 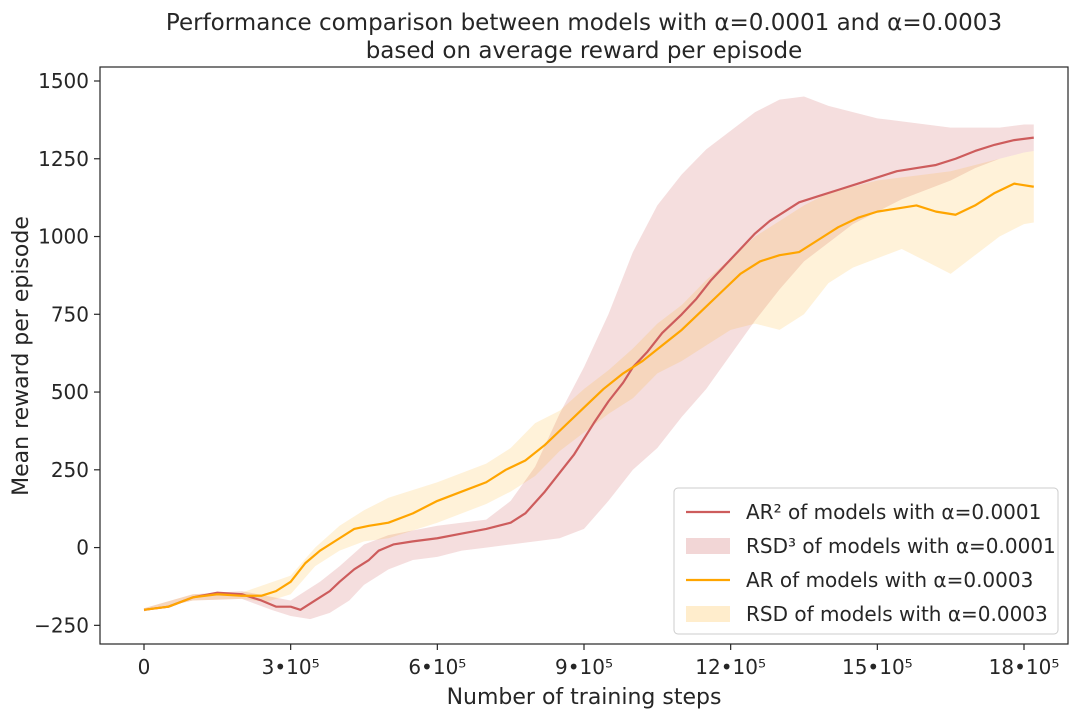 I want to click on x-tick-label: 0, so click(x=144, y=667).